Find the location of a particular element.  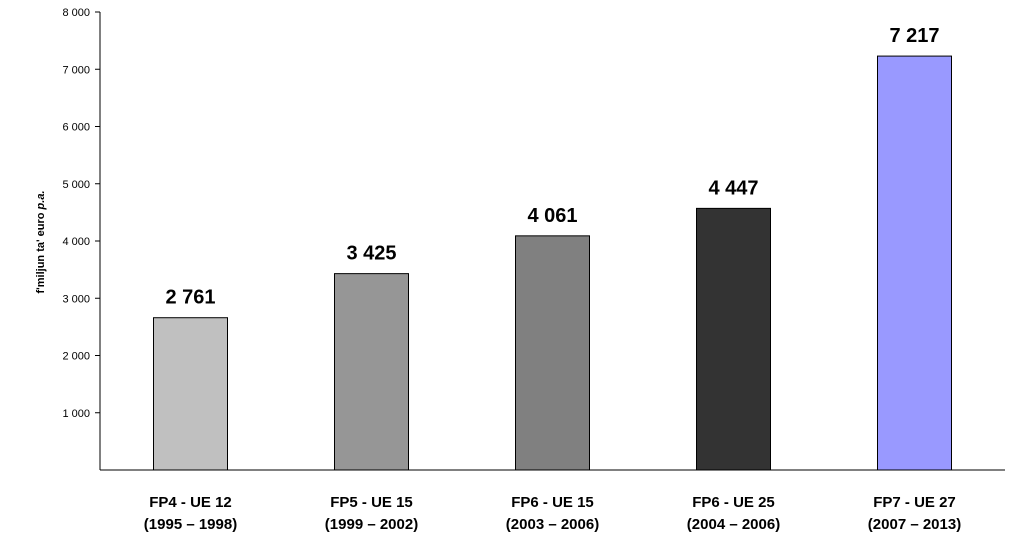

bar-value-label: 4 061 is located at coordinates (552, 216).